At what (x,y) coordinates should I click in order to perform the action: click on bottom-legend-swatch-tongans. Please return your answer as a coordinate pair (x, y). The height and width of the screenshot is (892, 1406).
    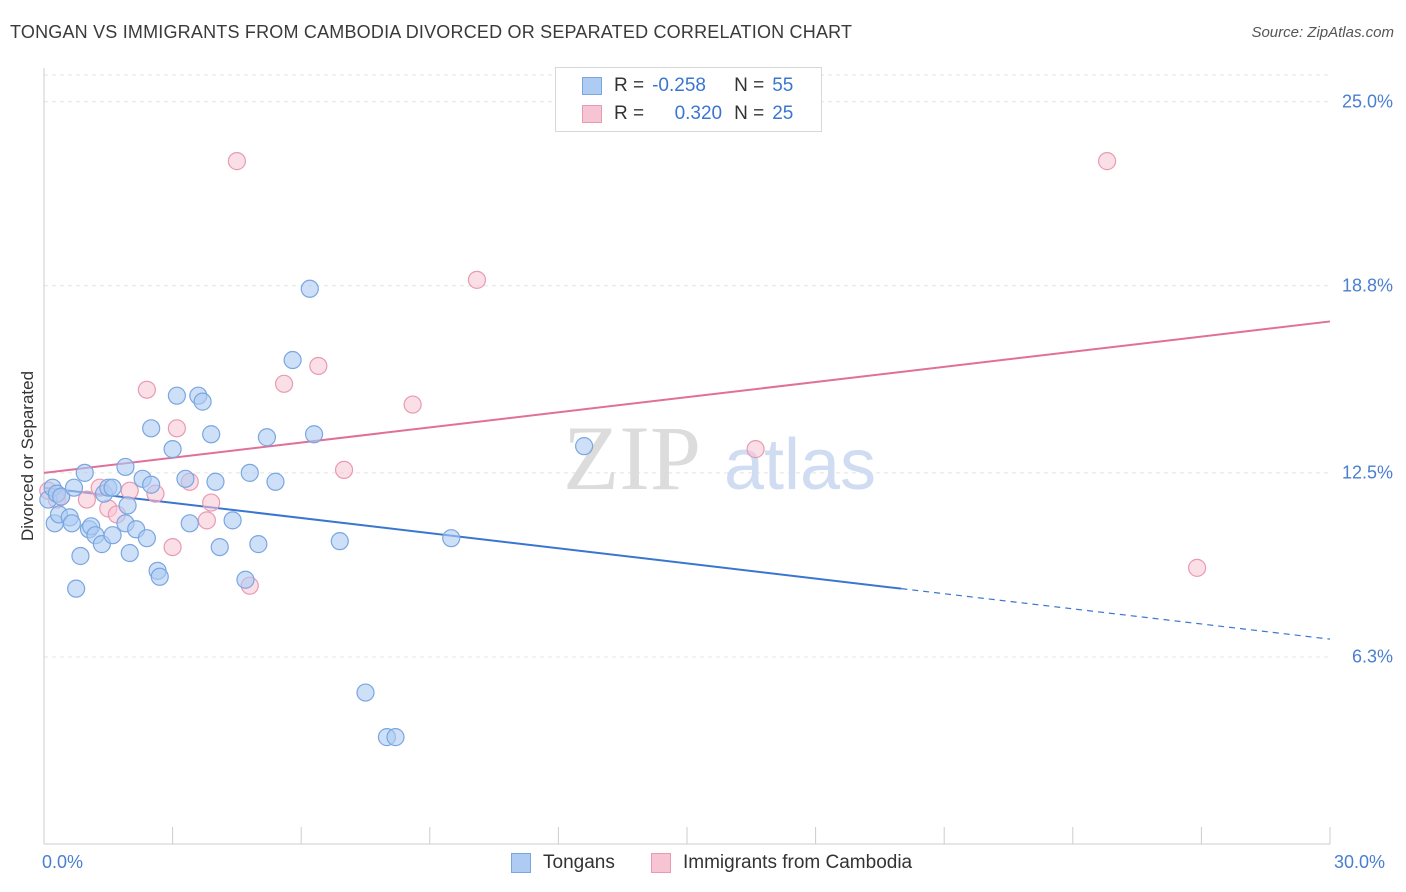
    Looking at the image, I should click on (521, 863).